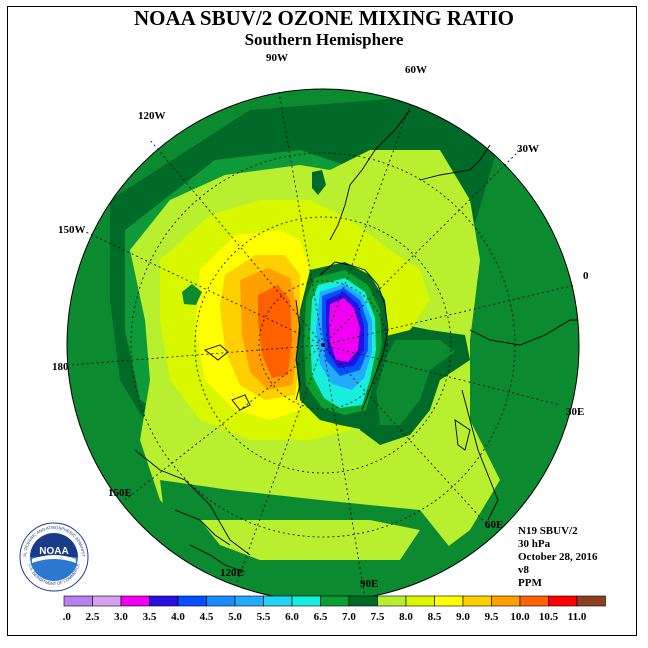 The image size is (648, 648). I want to click on colorbar-tick-label: 6.5, so click(321, 617).